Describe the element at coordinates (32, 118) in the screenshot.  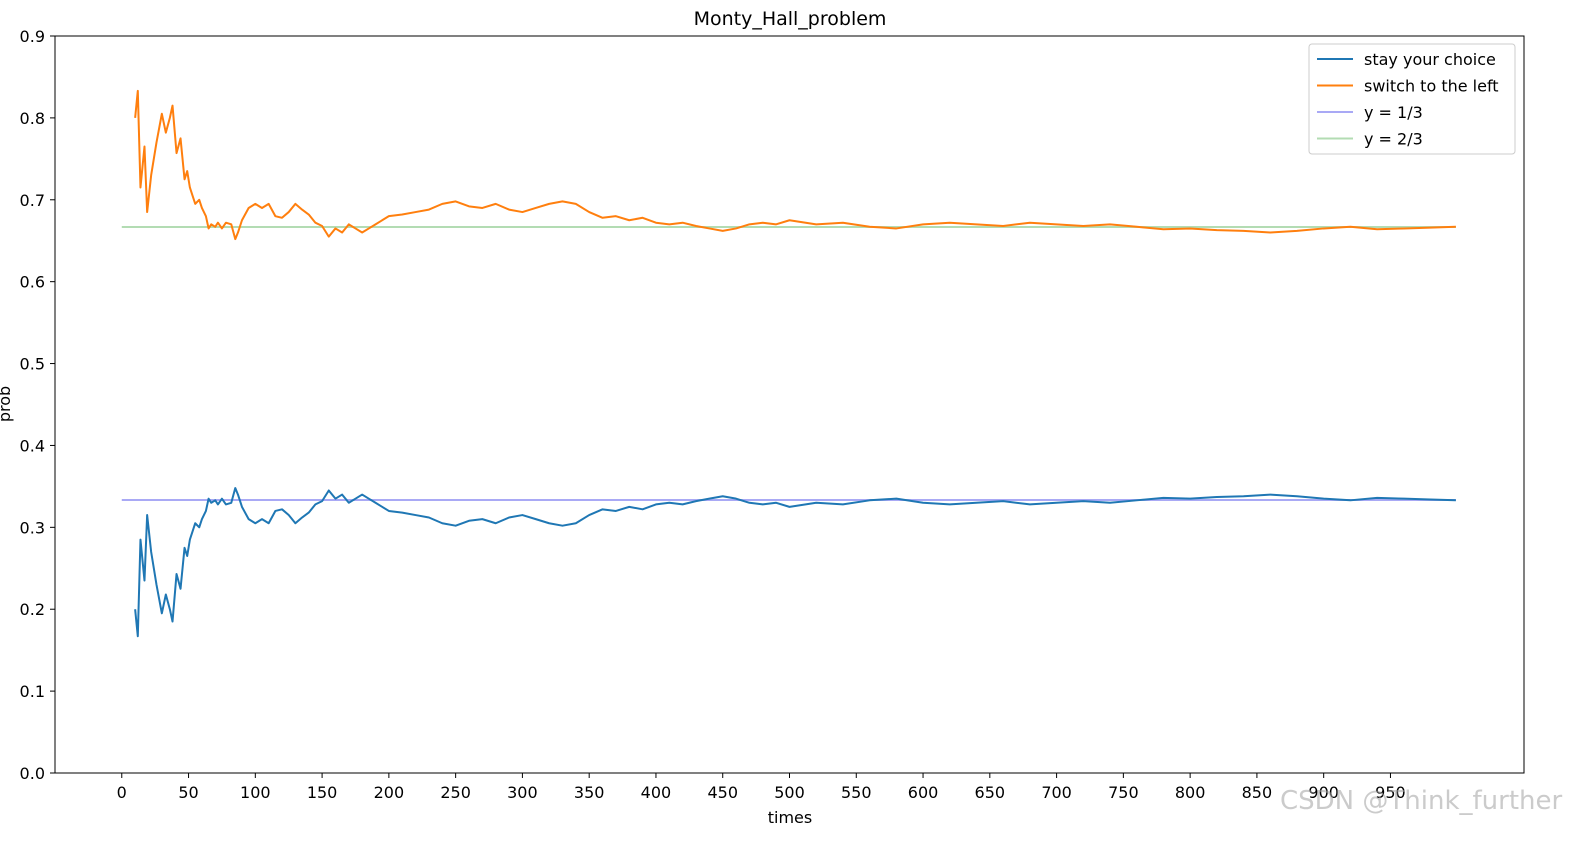
I see `y-tick-label: 0.8` at that location.